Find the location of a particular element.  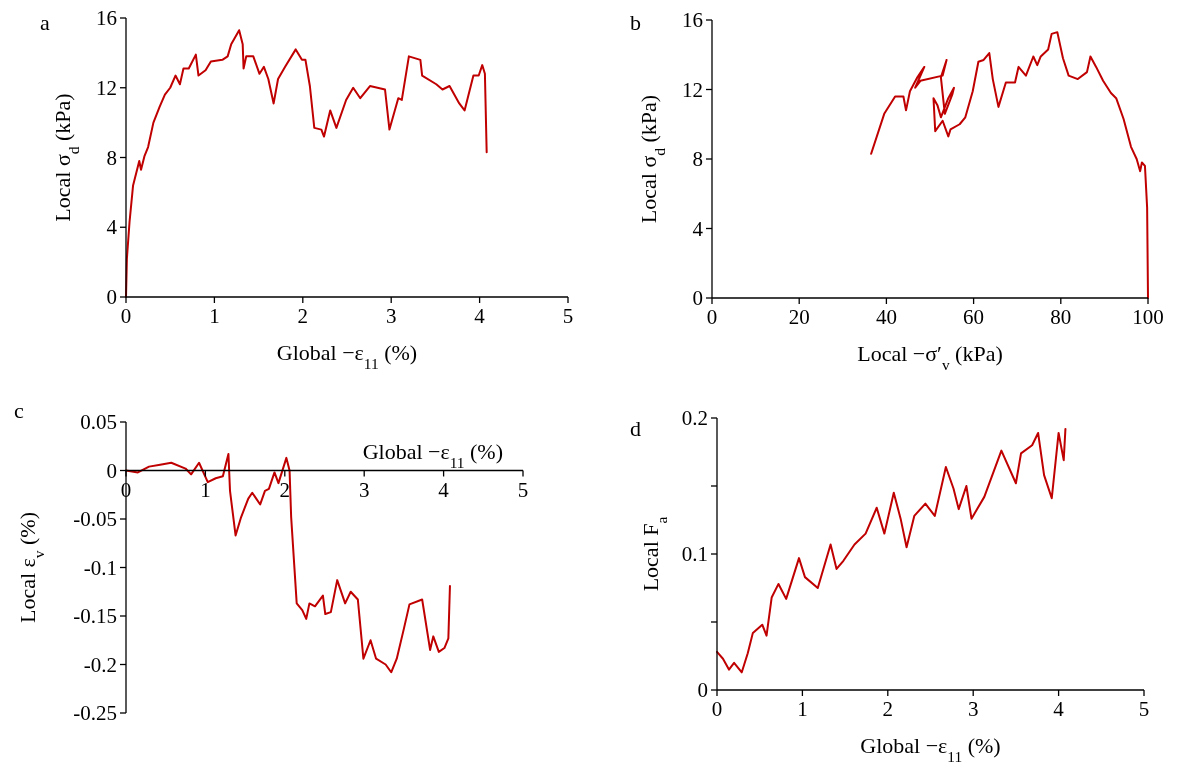

y-tick-label: -0.1 is located at coordinates (100, 567).